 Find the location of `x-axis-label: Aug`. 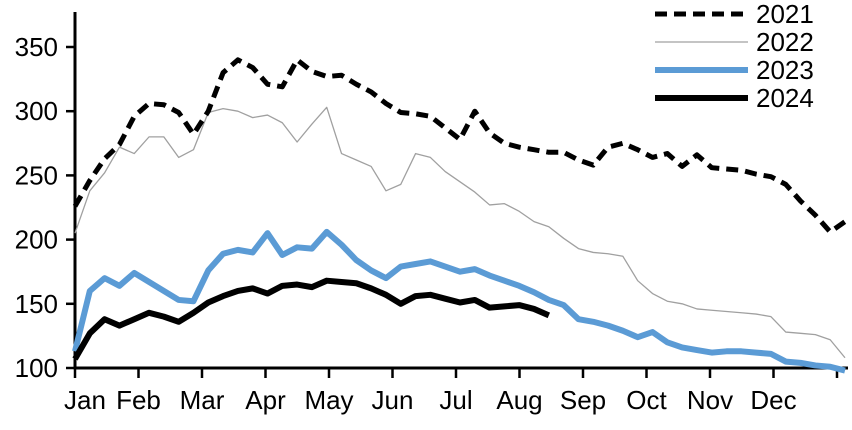

x-axis-label: Aug is located at coordinates (519, 400).